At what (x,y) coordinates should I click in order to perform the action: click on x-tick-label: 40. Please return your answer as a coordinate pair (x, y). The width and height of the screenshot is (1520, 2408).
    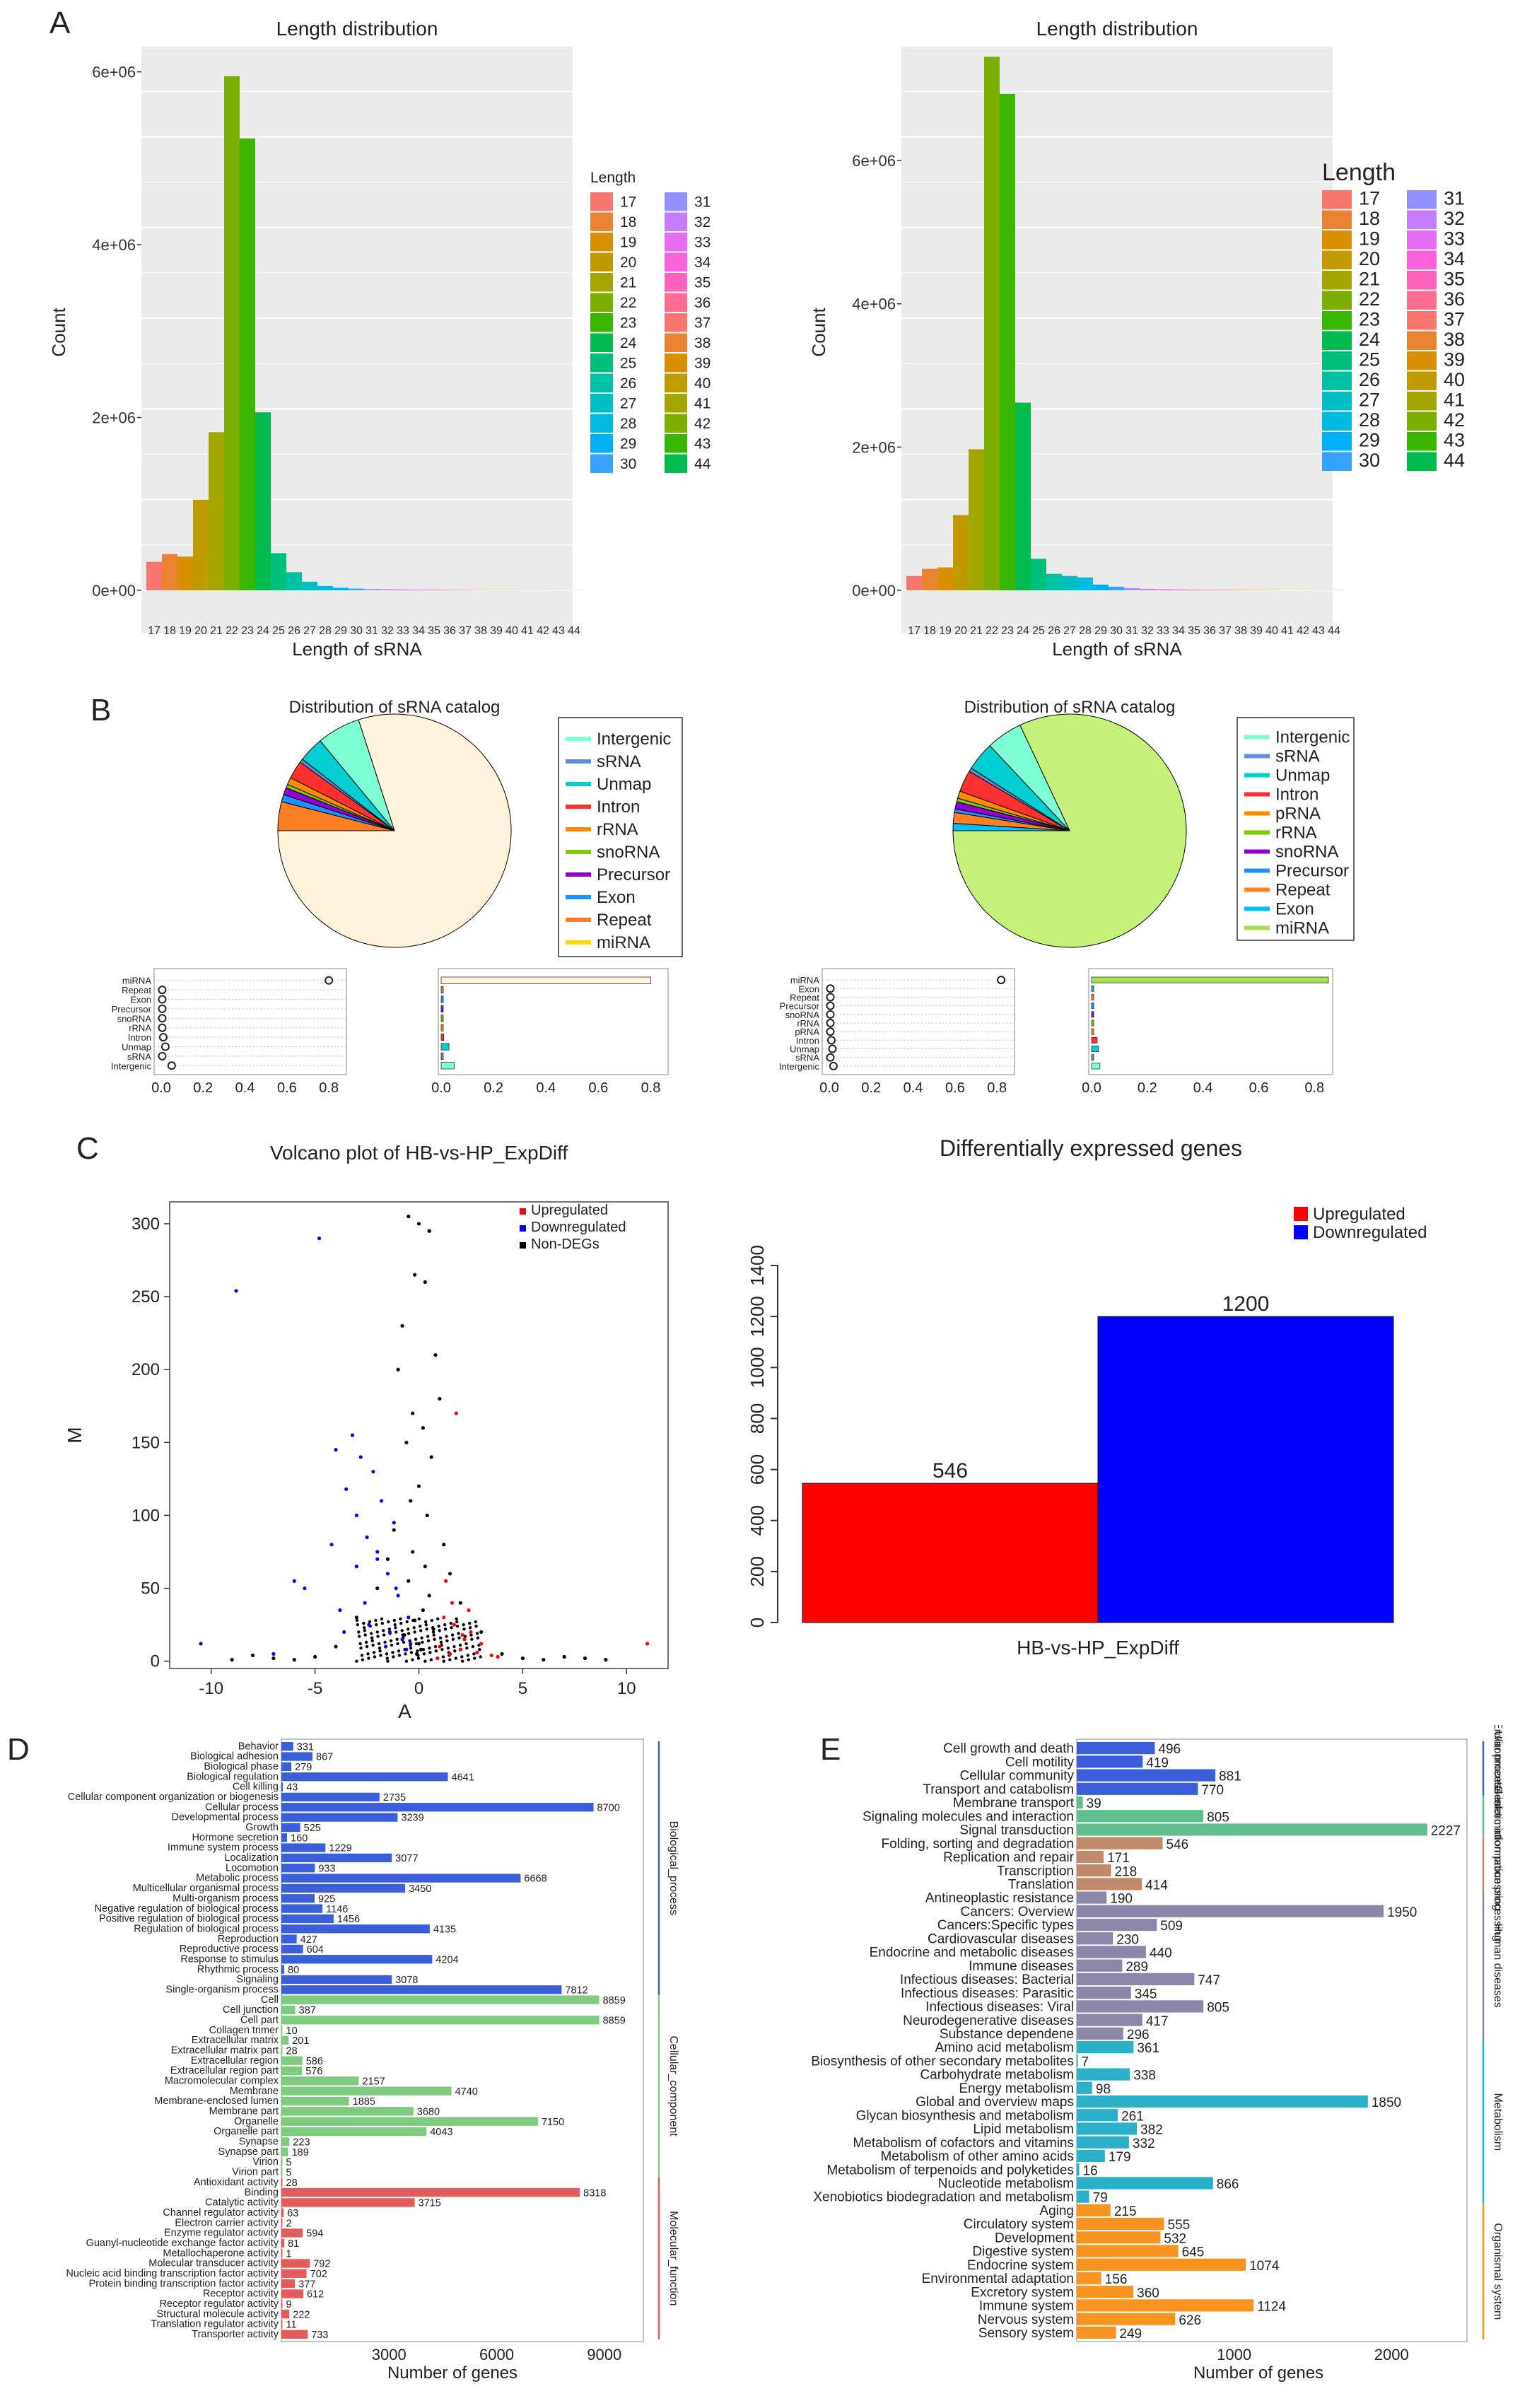
    Looking at the image, I should click on (511, 631).